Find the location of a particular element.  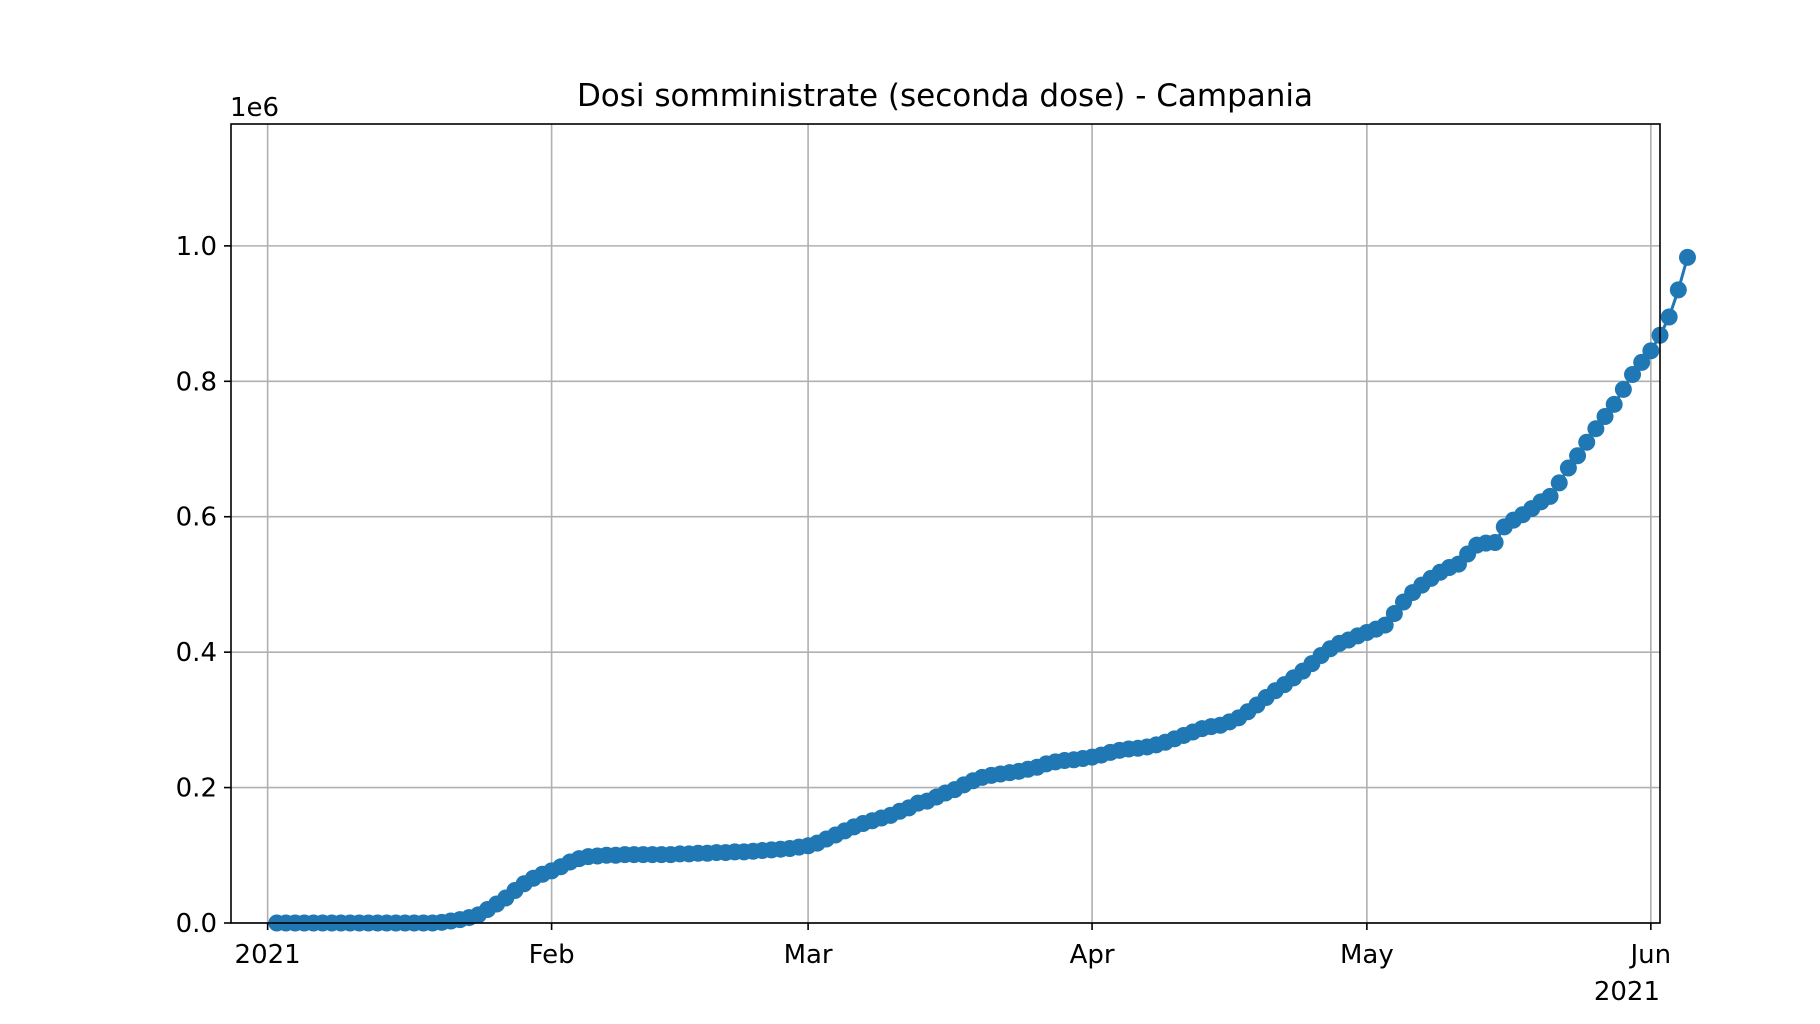

x-tick-label: Apr is located at coordinates (1092, 955).